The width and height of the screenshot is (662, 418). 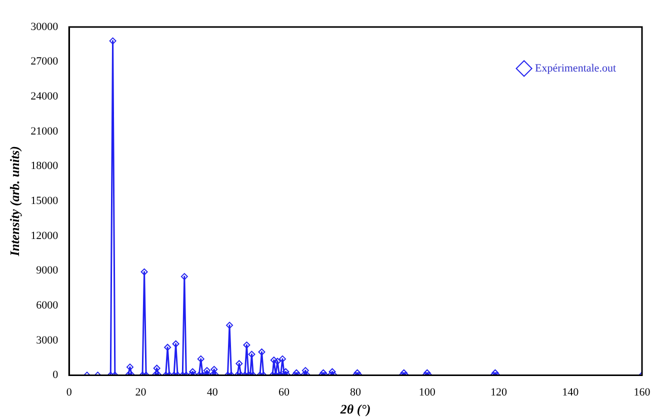 What do you see at coordinates (642, 392) in the screenshot?
I see `x-tick-label: 160` at bounding box center [642, 392].